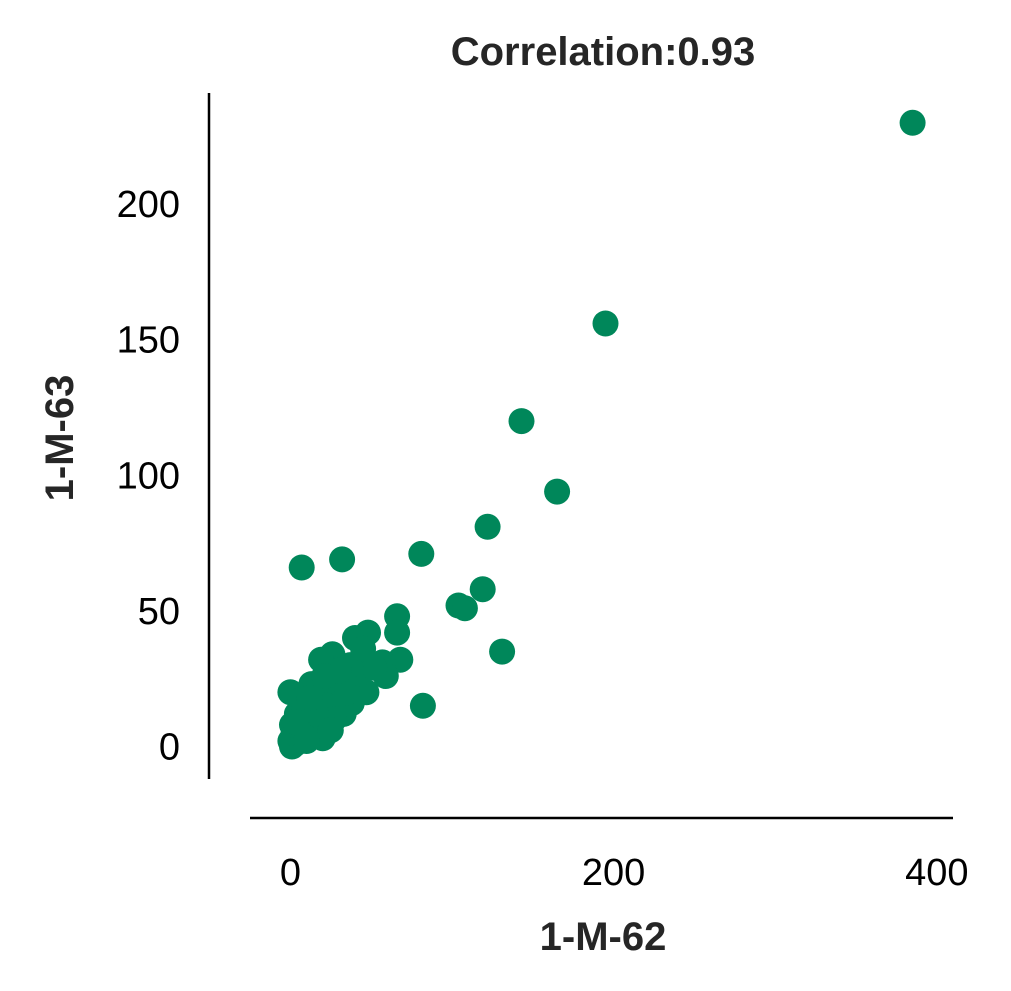 The height and width of the screenshot is (991, 1011). What do you see at coordinates (613, 873) in the screenshot?
I see `x-tick-label: 200` at bounding box center [613, 873].